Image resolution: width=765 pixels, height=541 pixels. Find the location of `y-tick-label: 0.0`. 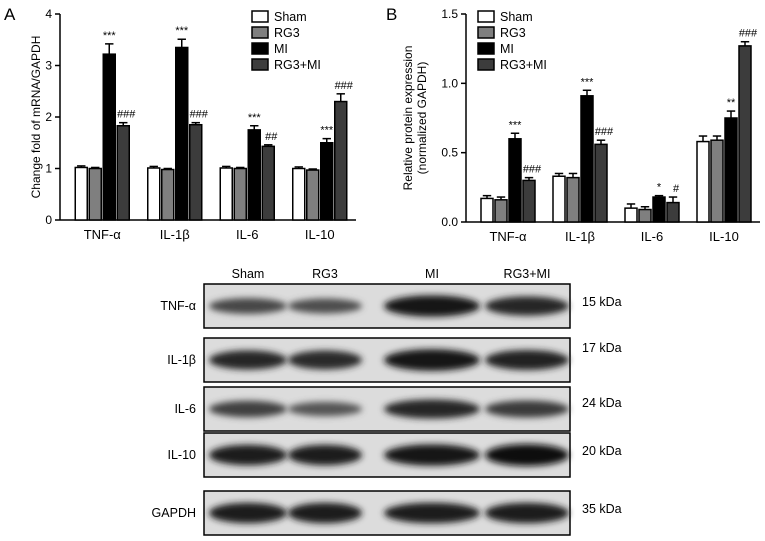

y-tick-label: 0.0 is located at coordinates (449, 222).